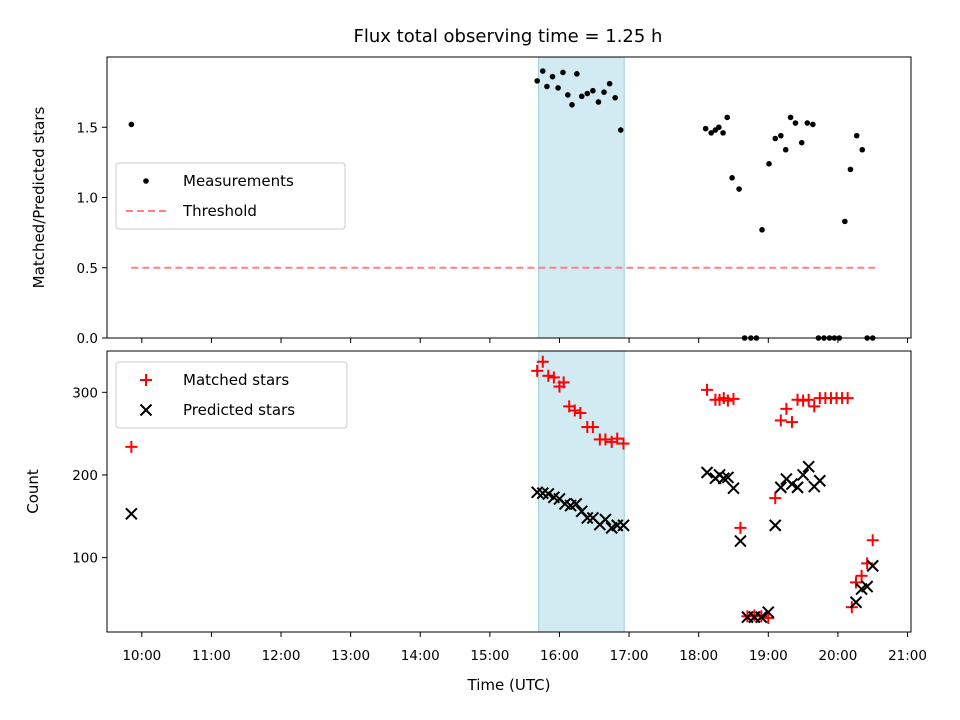 This screenshot has height=720, width=960. What do you see at coordinates (525, 340) in the screenshot?
I see `x-ticks-top` at bounding box center [525, 340].